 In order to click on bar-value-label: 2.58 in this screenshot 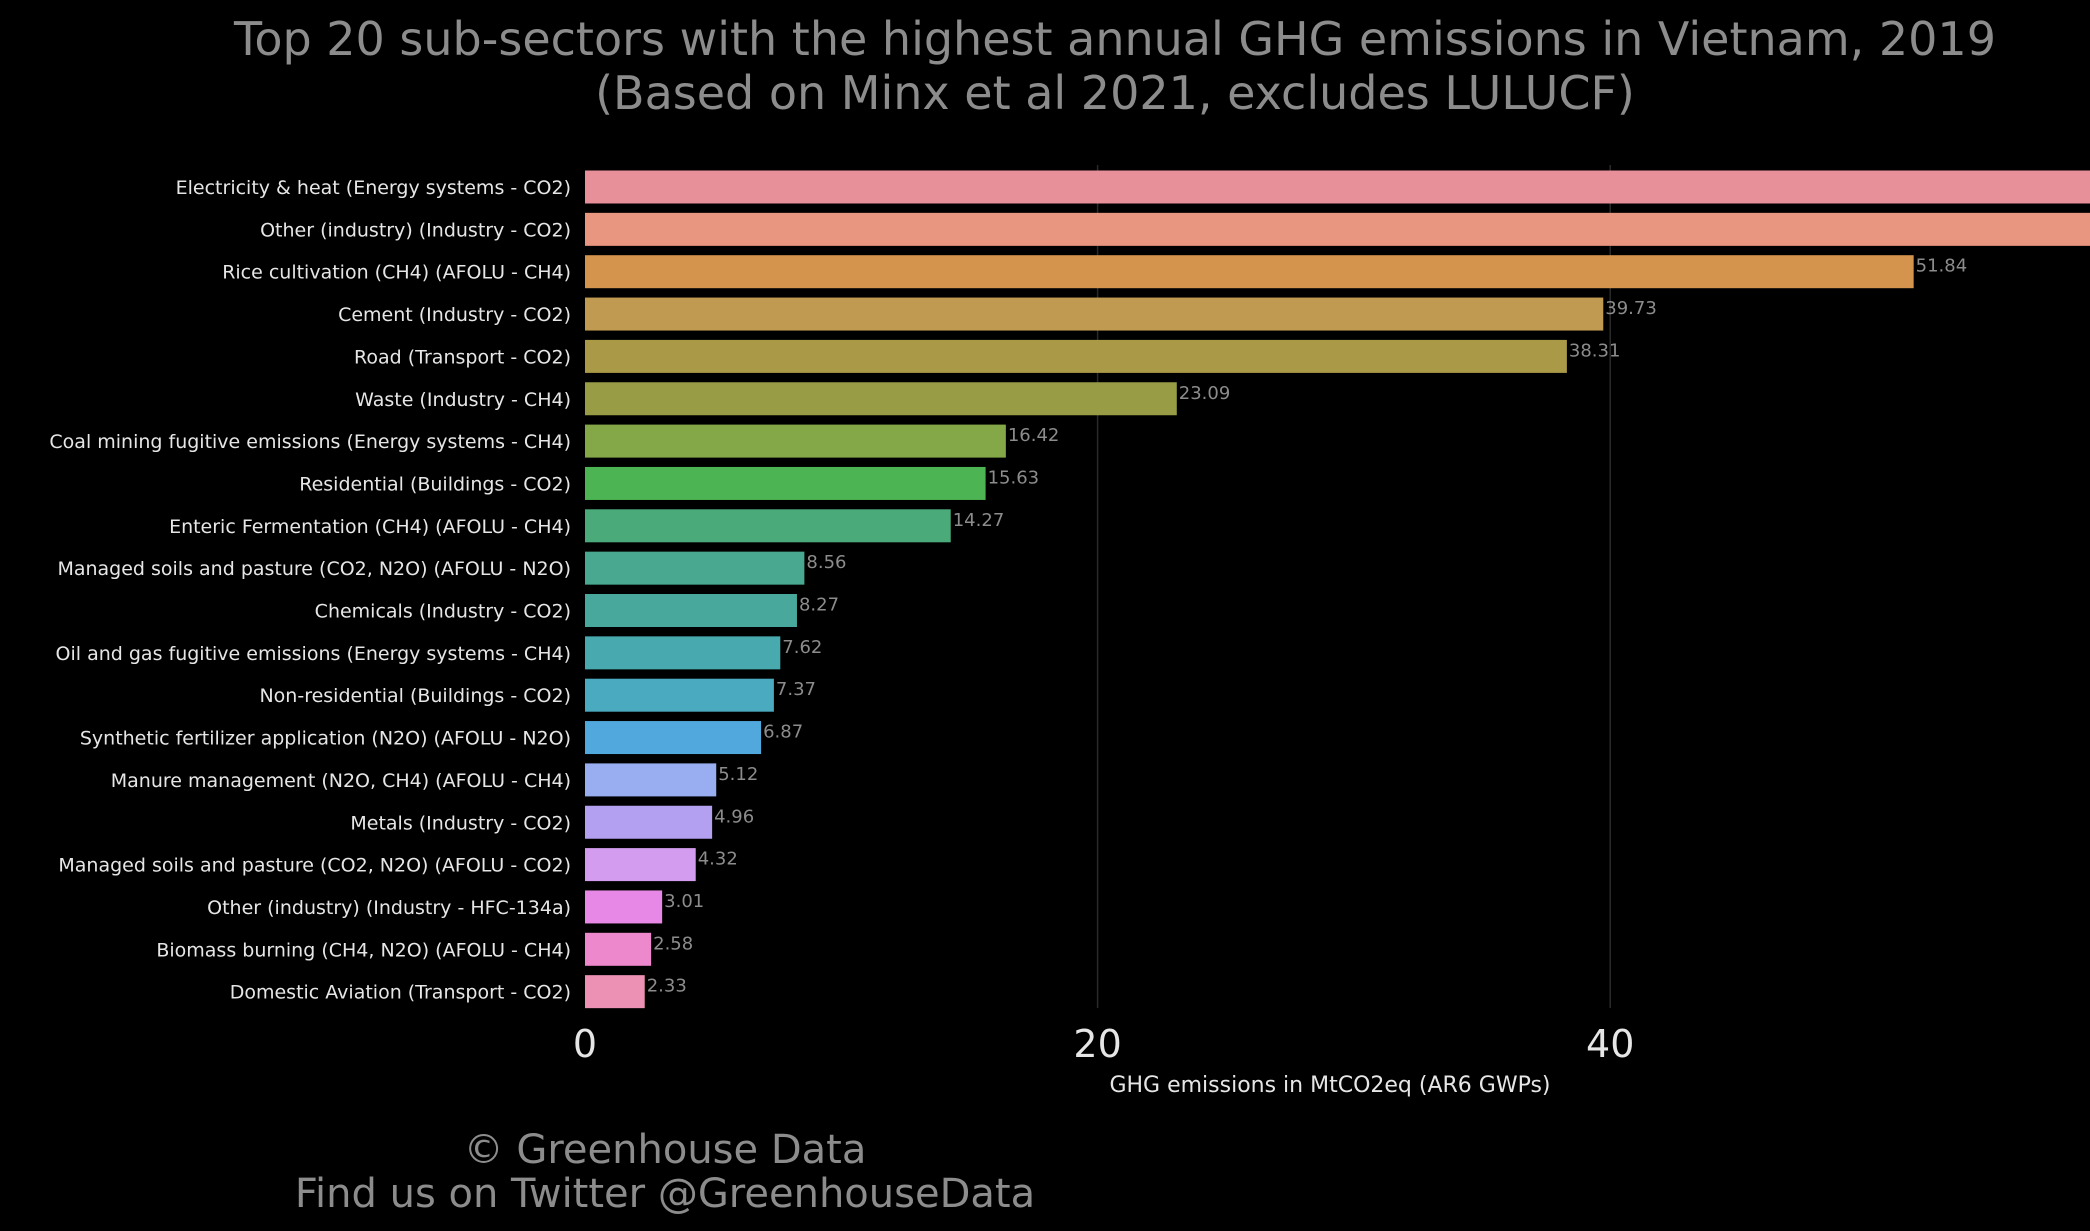, I will do `click(673, 943)`.